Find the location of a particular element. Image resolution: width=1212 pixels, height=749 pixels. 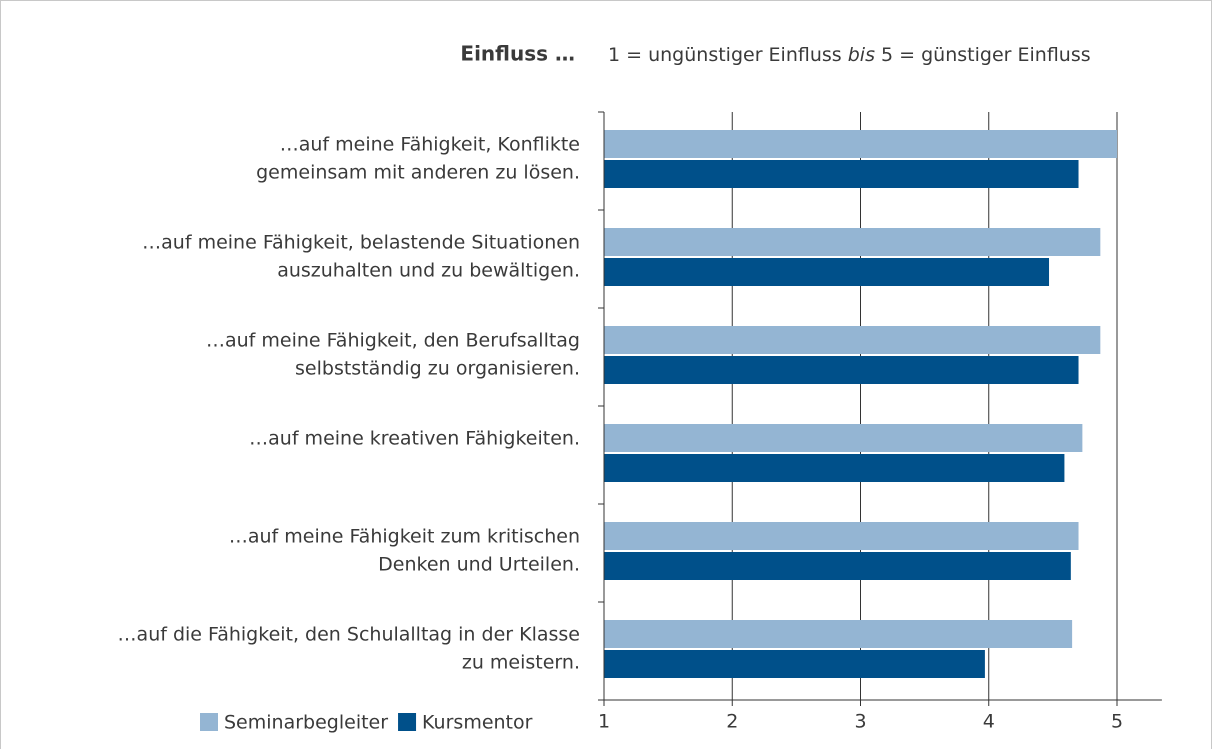

x-tick-label: 1 is located at coordinates (604, 722).